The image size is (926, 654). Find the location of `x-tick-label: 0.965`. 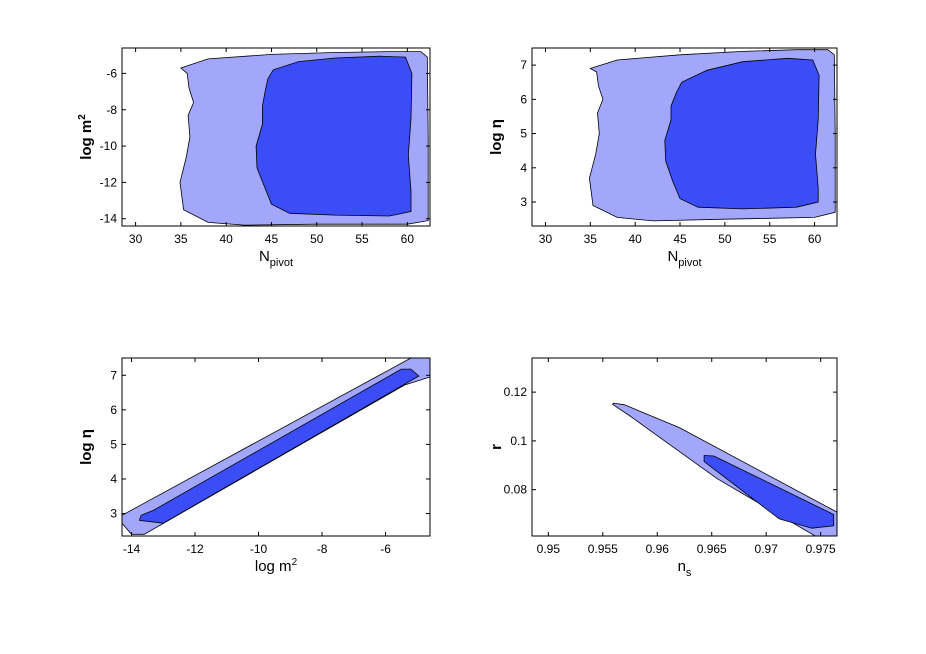

x-tick-label: 0.965 is located at coordinates (712, 549).